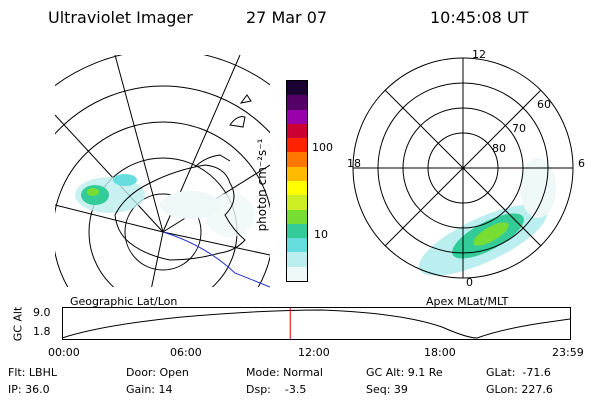 The image size is (600, 400). What do you see at coordinates (287, 17) in the screenshot?
I see `date-label: 27 Mar 07` at bounding box center [287, 17].